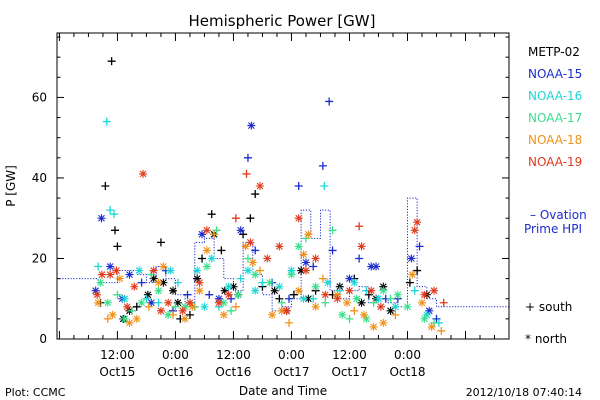 Image resolution: width=600 pixels, height=400 pixels. I want to click on north-marker-legend: * north, so click(546, 339).